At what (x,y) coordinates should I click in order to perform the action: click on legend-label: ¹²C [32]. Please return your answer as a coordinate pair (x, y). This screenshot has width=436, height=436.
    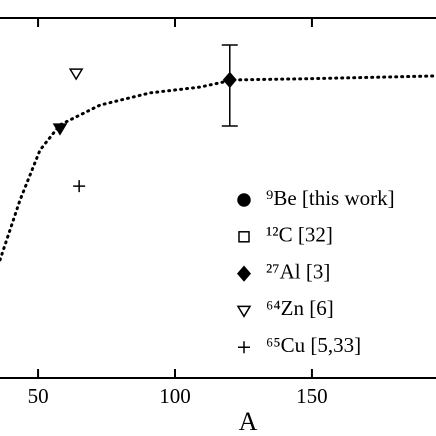
    Looking at the image, I should click on (299, 235).